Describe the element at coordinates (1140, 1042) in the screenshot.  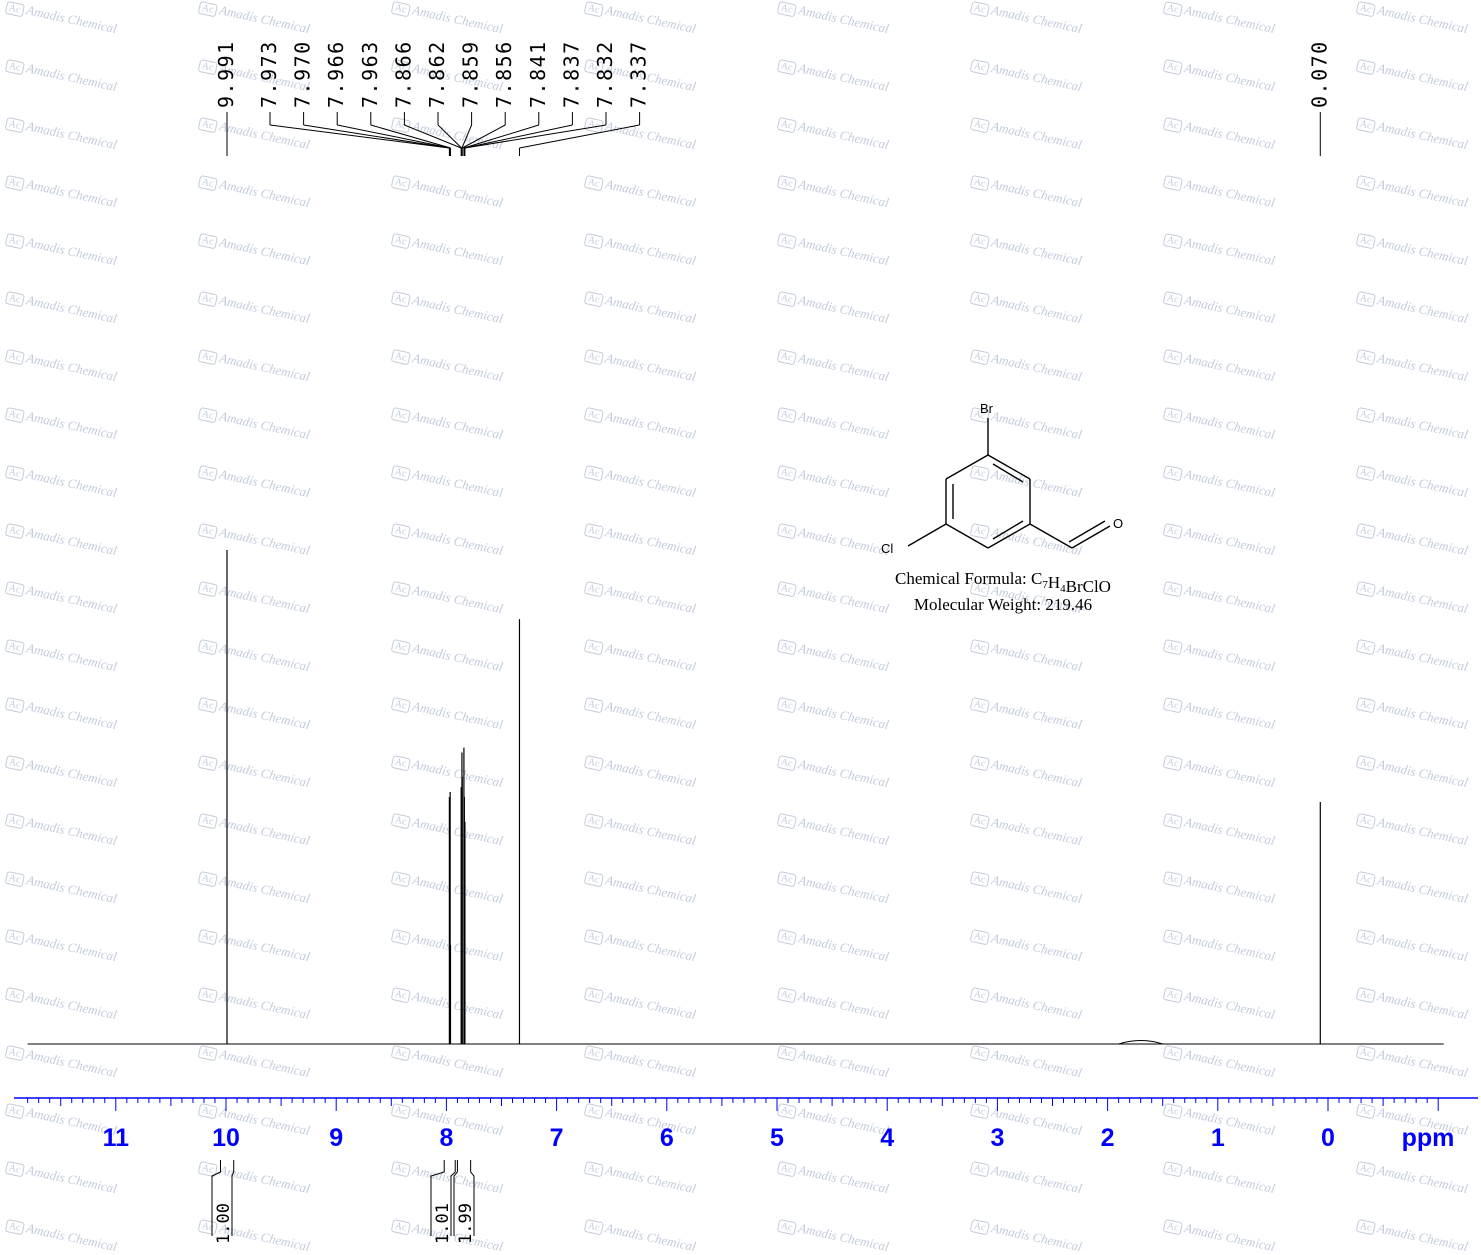
I see `broad-peak` at that location.